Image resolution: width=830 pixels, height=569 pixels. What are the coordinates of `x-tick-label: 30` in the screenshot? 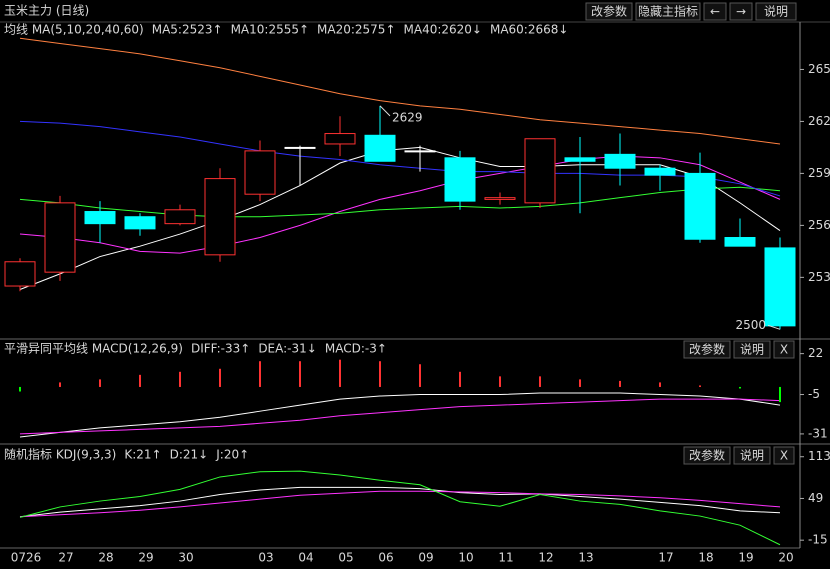 It's located at (185, 558).